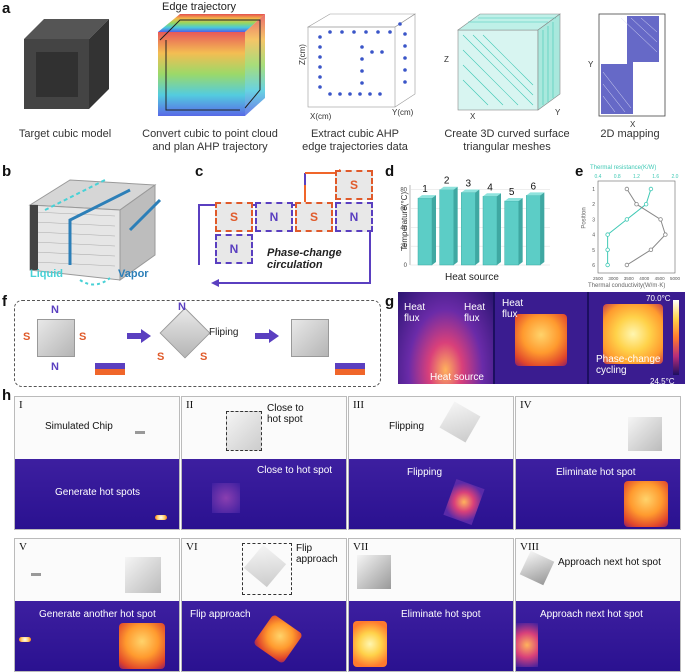  What do you see at coordinates (446, 227) in the screenshot?
I see `bar` at bounding box center [446, 227].